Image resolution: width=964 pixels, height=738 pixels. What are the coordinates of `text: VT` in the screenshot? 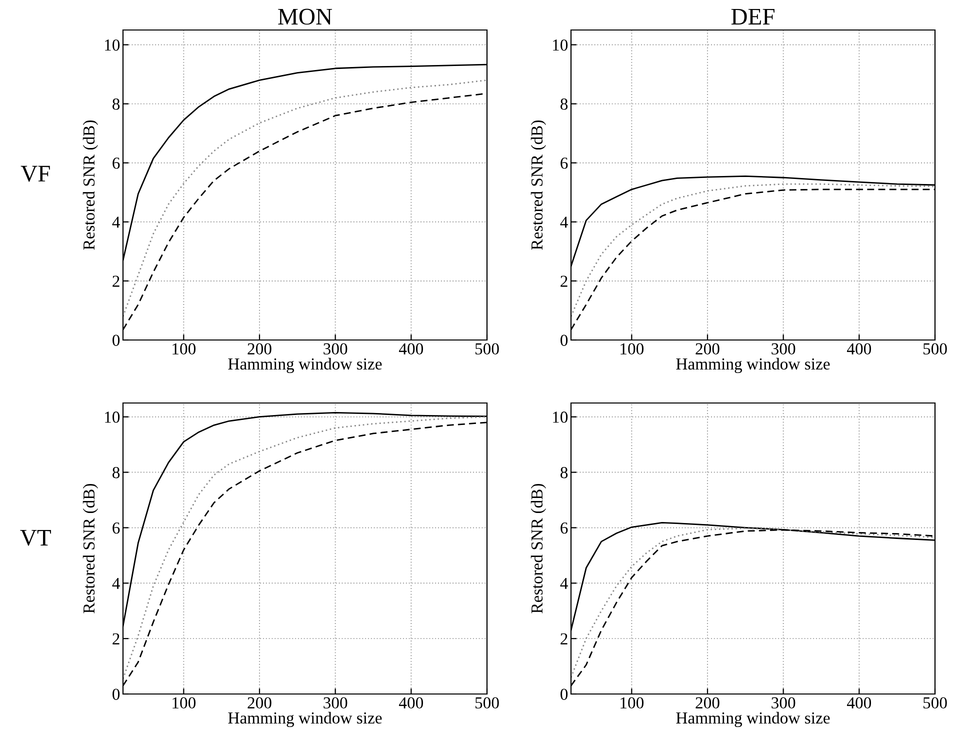 It's located at (35, 538).